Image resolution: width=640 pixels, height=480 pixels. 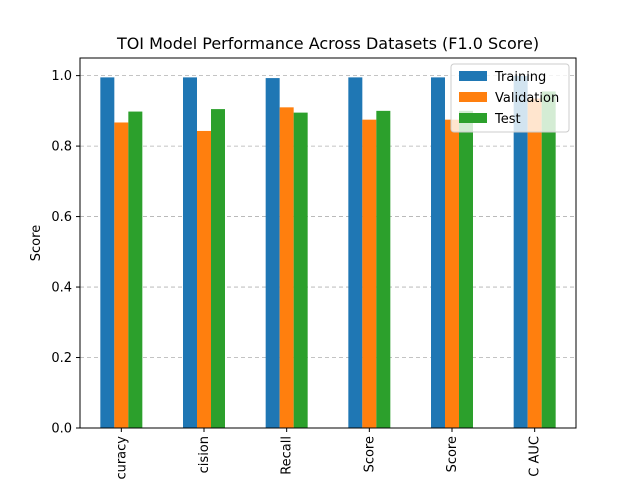 I want to click on legend-label: Validation, so click(x=527, y=98).